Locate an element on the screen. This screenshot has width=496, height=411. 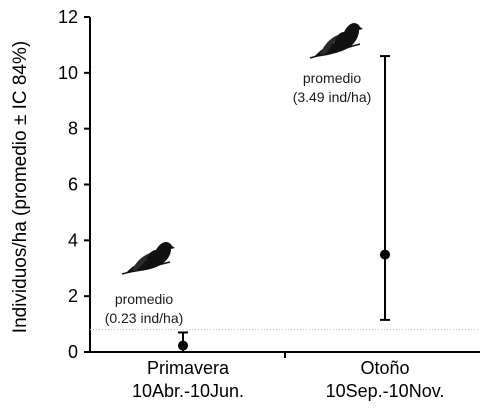
annotation-value-otono: (3.49 ind/ha) is located at coordinates (332, 97).